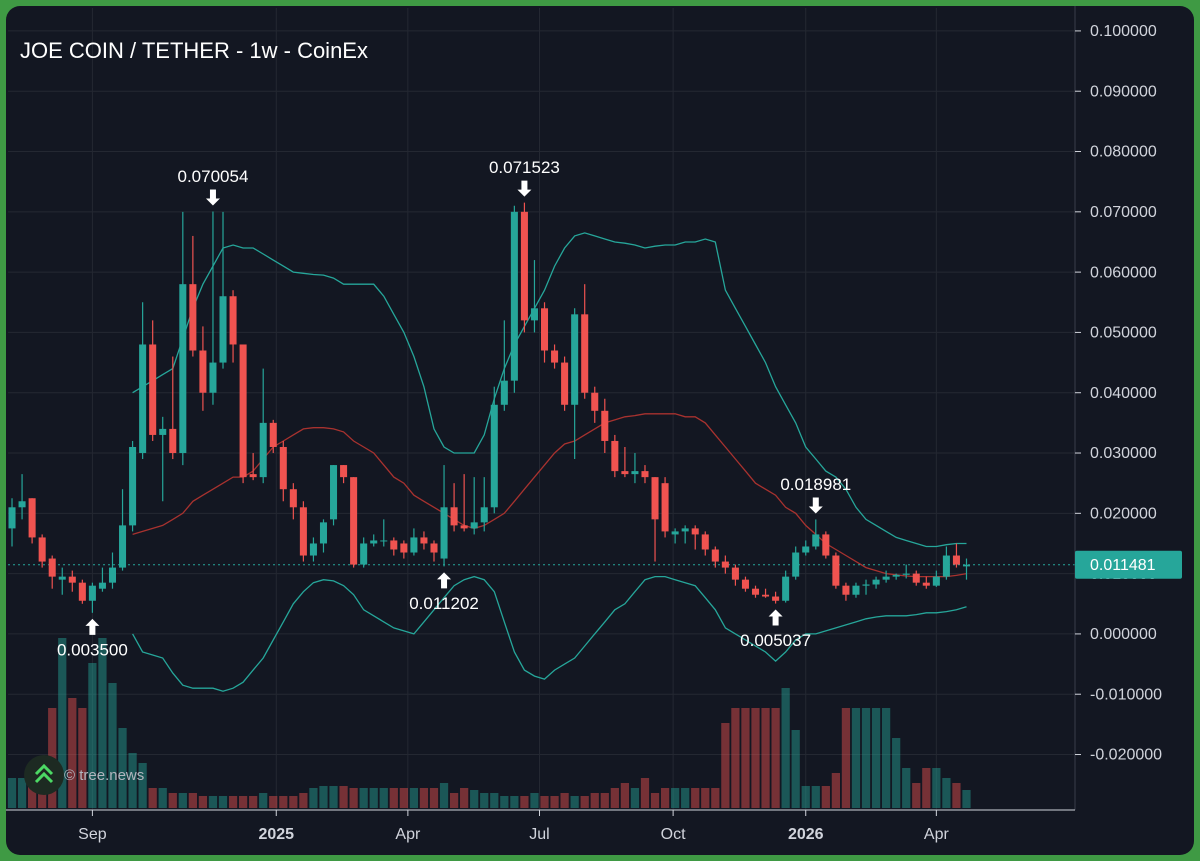  What do you see at coordinates (194, 50) in the screenshot?
I see `chart-title: JOE COIN / TETHER - 1w - CoinEx` at bounding box center [194, 50].